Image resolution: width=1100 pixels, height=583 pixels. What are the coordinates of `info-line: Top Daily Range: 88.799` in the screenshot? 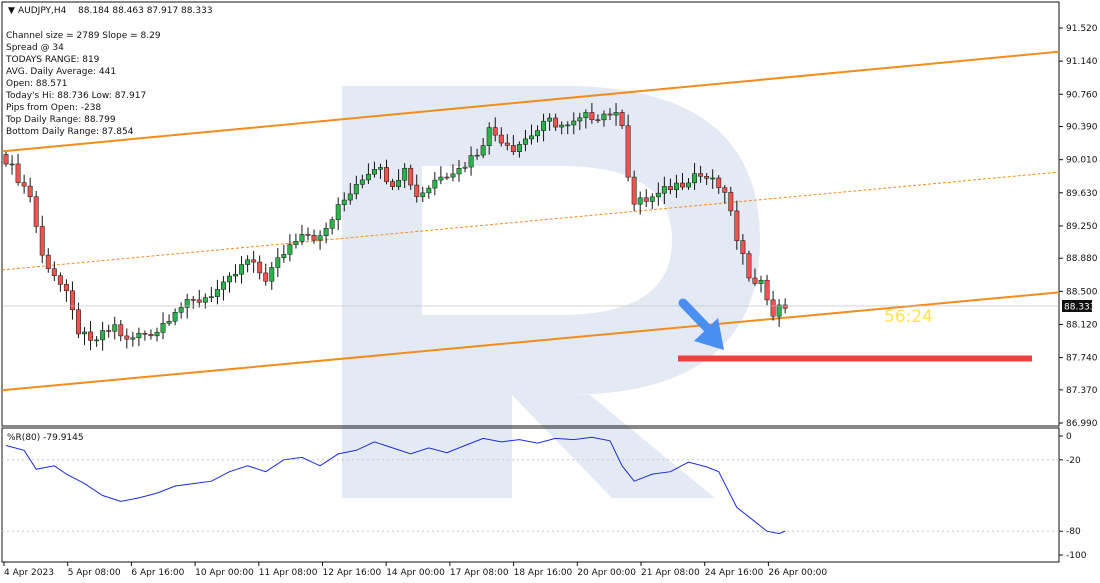 It's located at (60, 120).